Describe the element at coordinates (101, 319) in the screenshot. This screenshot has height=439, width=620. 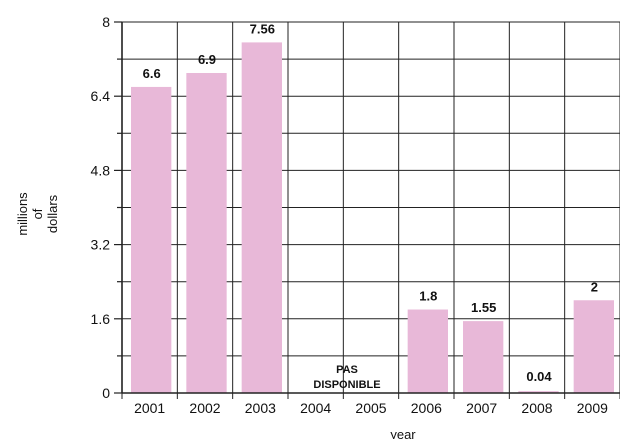
I see `y-tick-label: 1.6` at that location.